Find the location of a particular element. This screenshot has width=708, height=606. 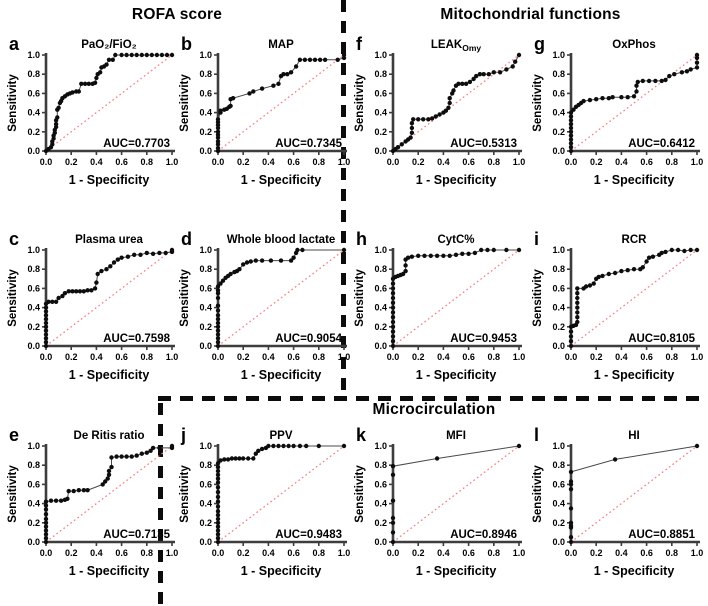

y-tick-label: 0.6 is located at coordinates (558, 93).